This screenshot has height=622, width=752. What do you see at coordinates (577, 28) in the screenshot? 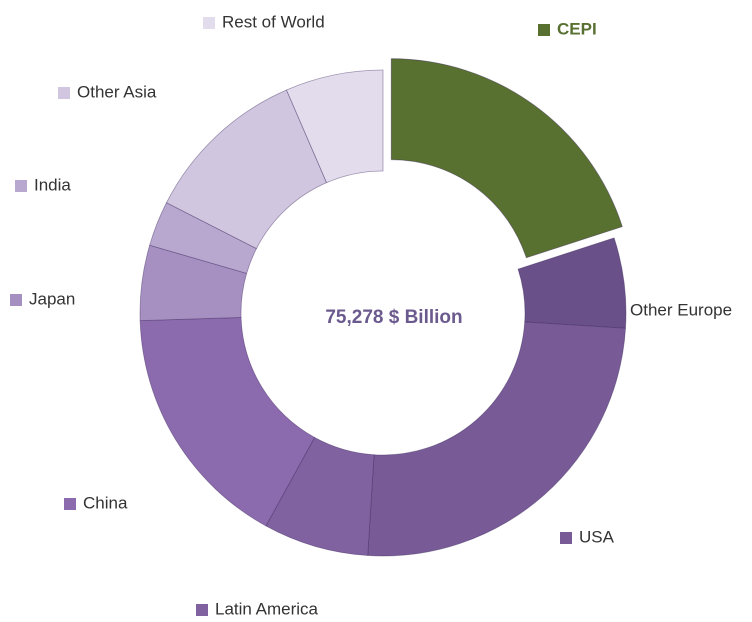
I see `legend-label: CEPI` at bounding box center [577, 28].